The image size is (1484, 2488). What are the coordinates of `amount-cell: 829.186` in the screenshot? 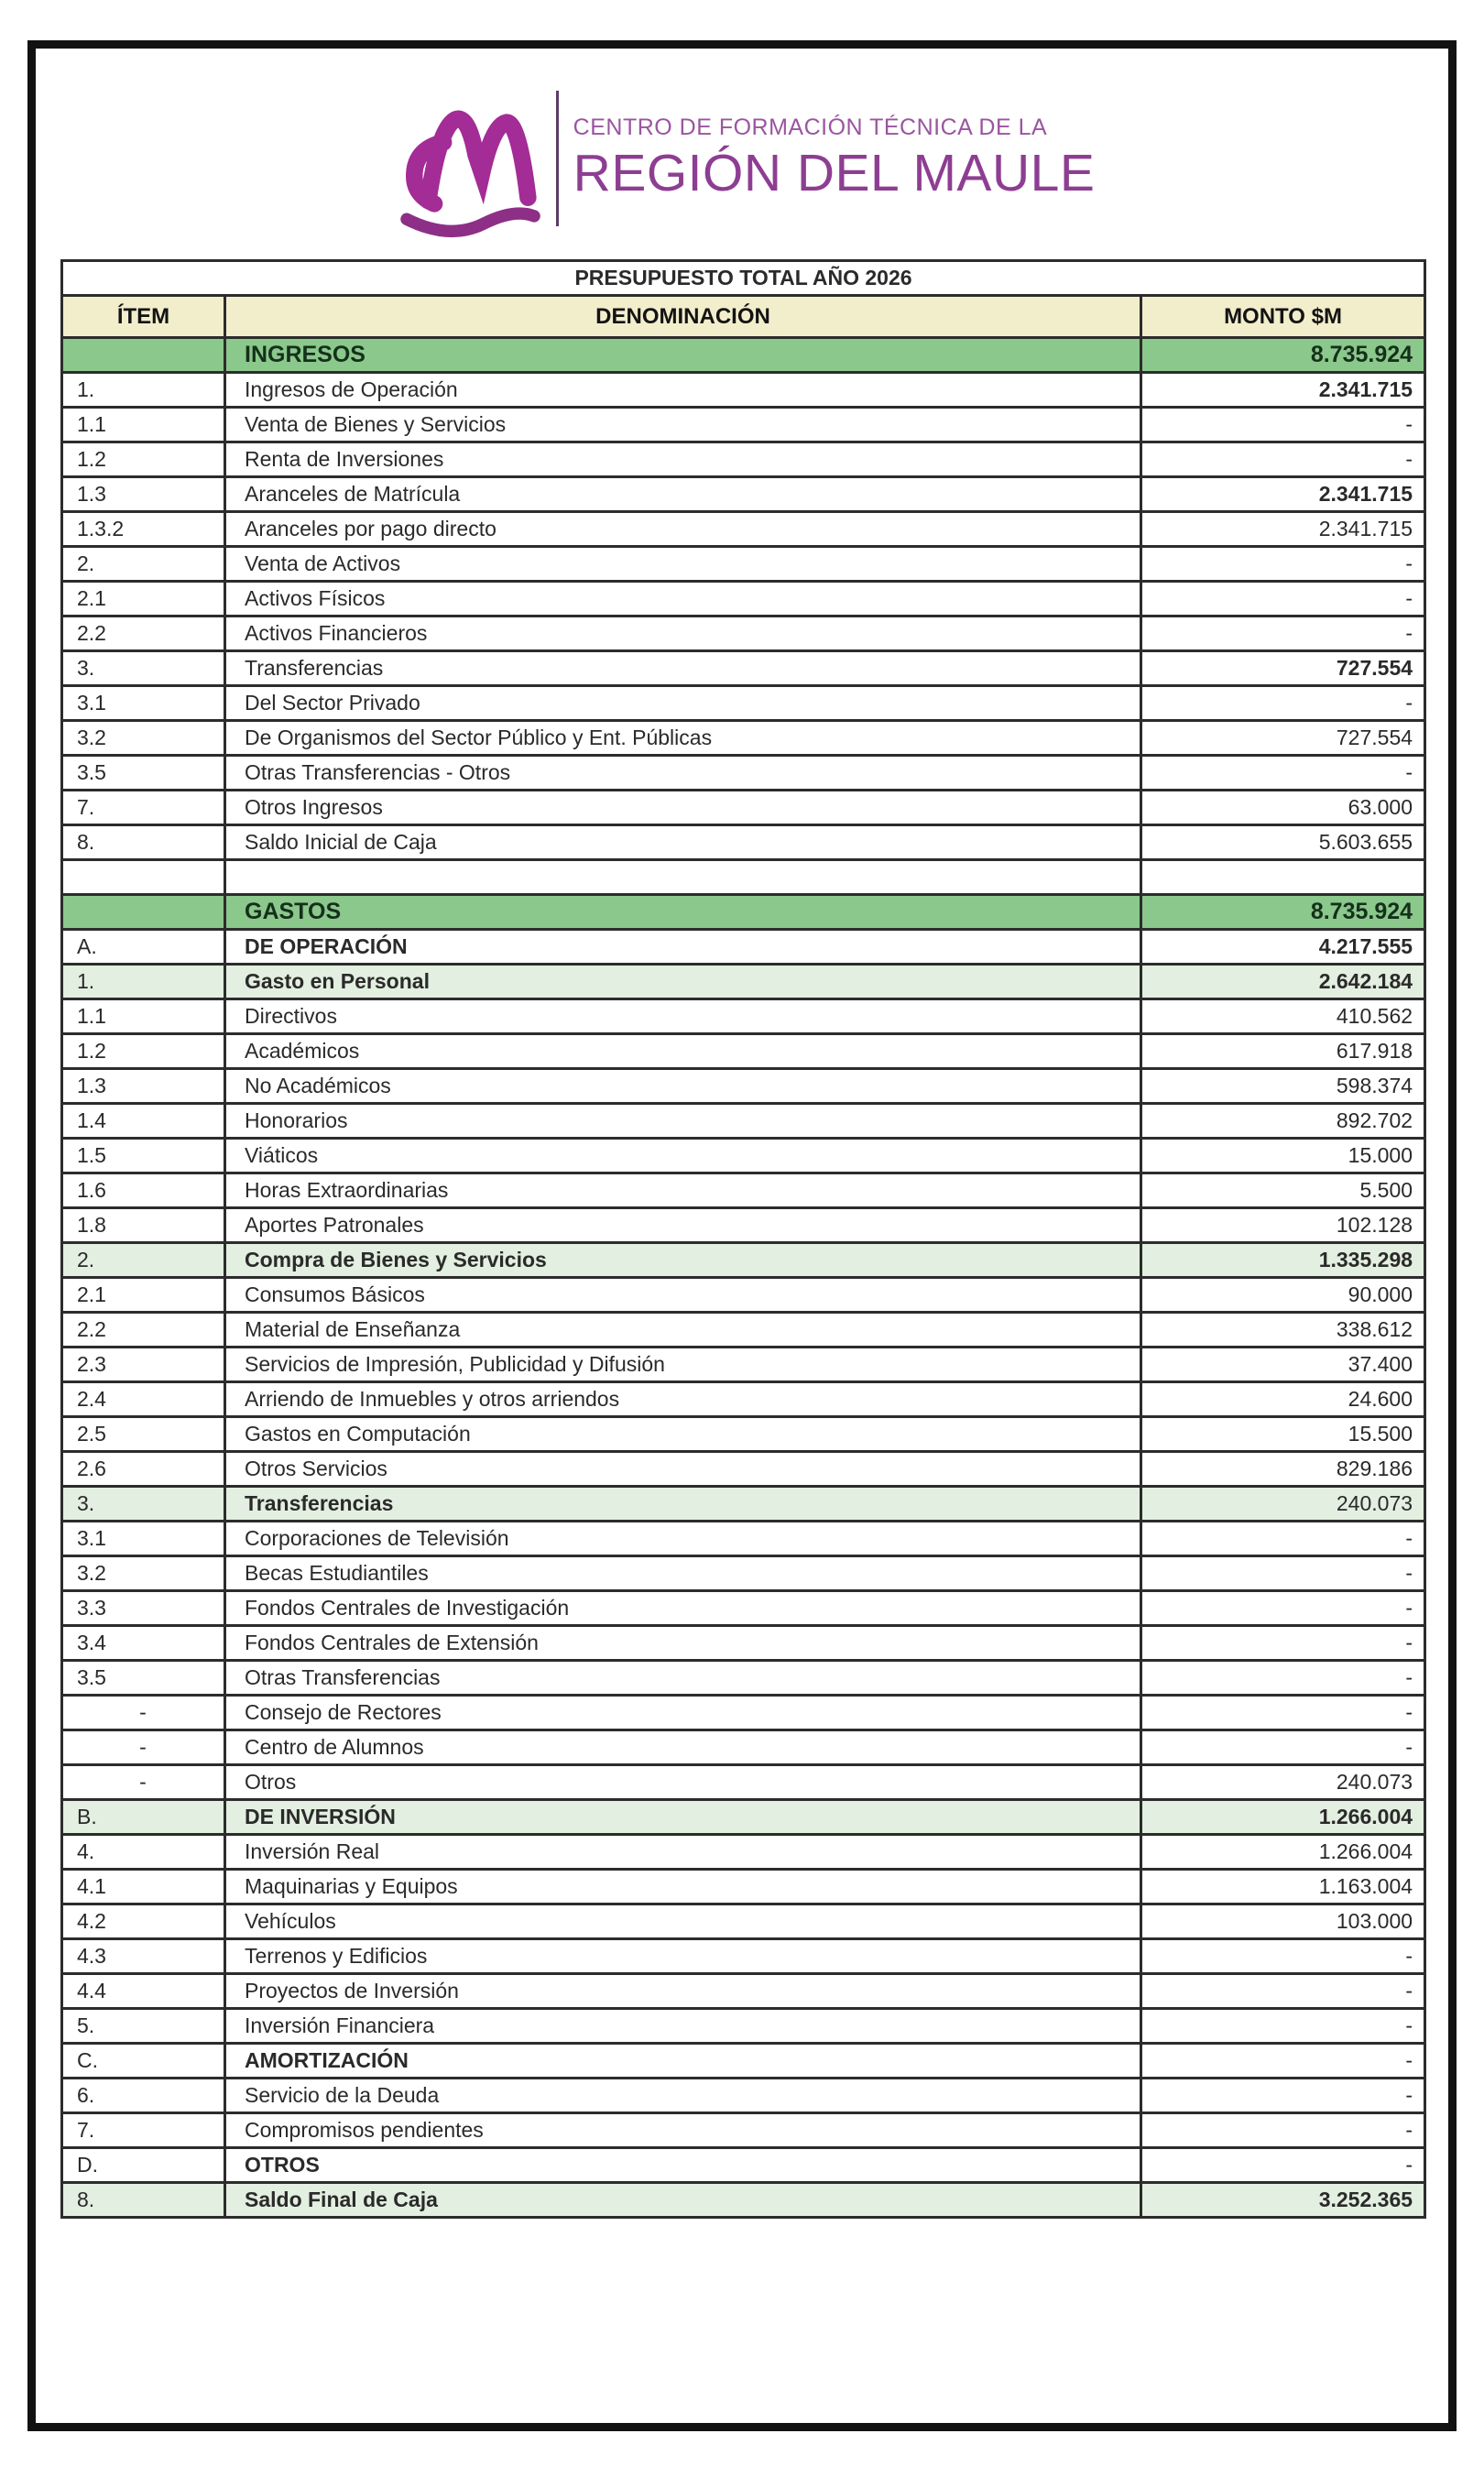 It's located at (1283, 1469).